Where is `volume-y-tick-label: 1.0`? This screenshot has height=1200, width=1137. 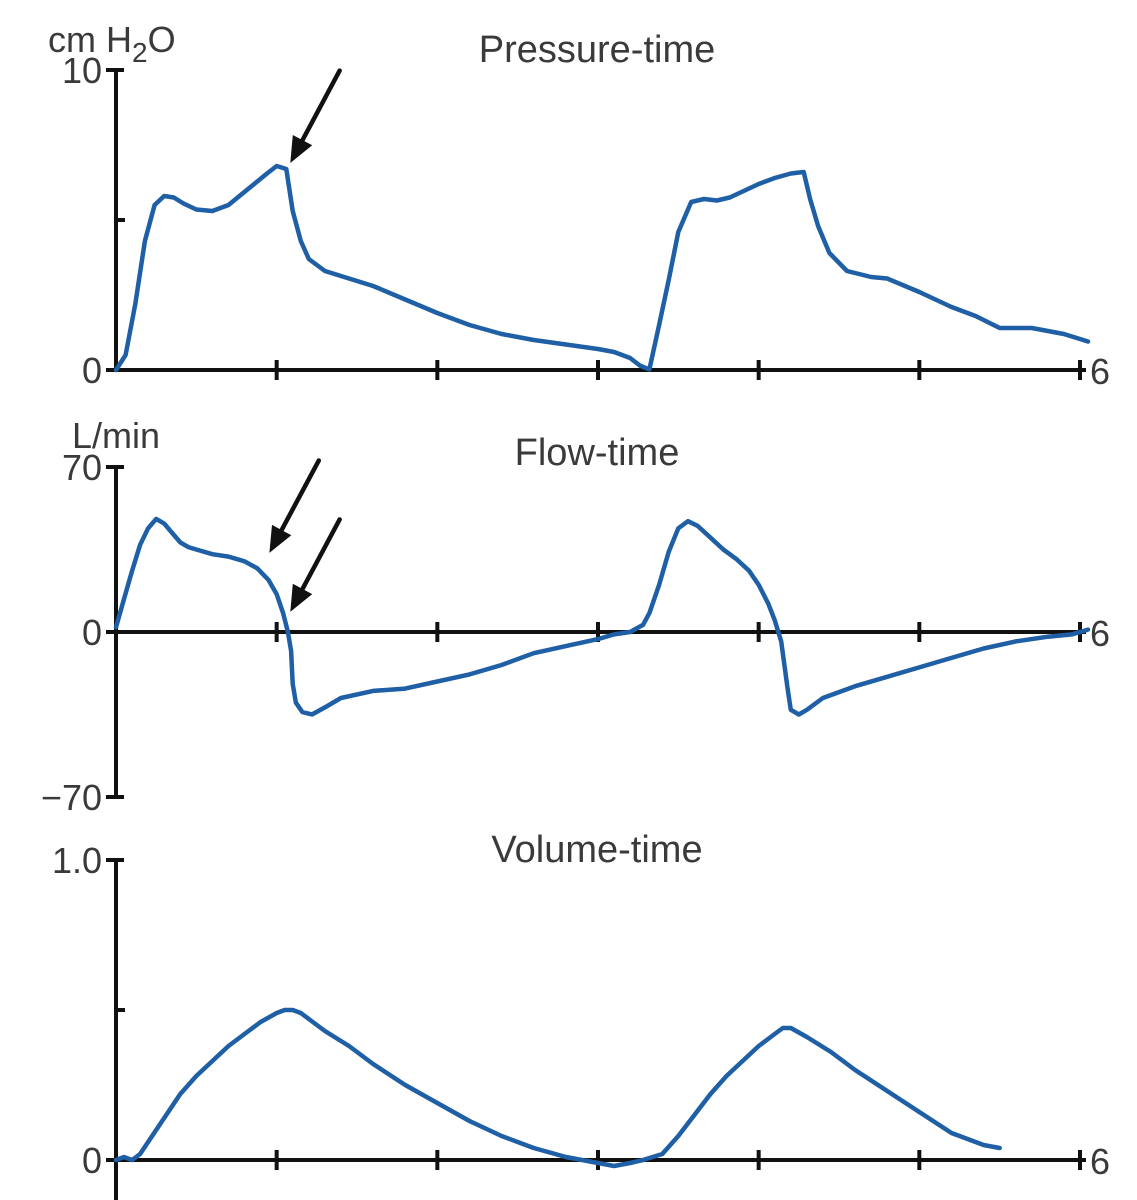
volume-y-tick-label: 1.0 is located at coordinates (77, 860).